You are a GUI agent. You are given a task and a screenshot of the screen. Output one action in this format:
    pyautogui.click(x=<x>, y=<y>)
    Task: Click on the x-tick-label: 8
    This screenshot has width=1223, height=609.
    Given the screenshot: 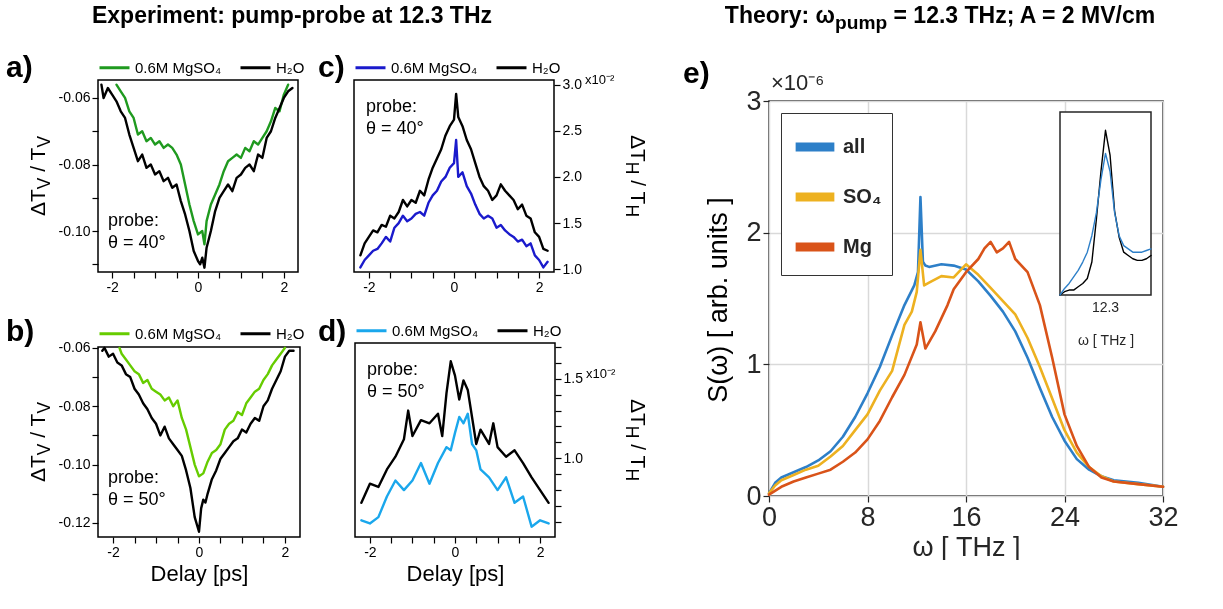 What is the action you would take?
    pyautogui.click(x=868, y=516)
    